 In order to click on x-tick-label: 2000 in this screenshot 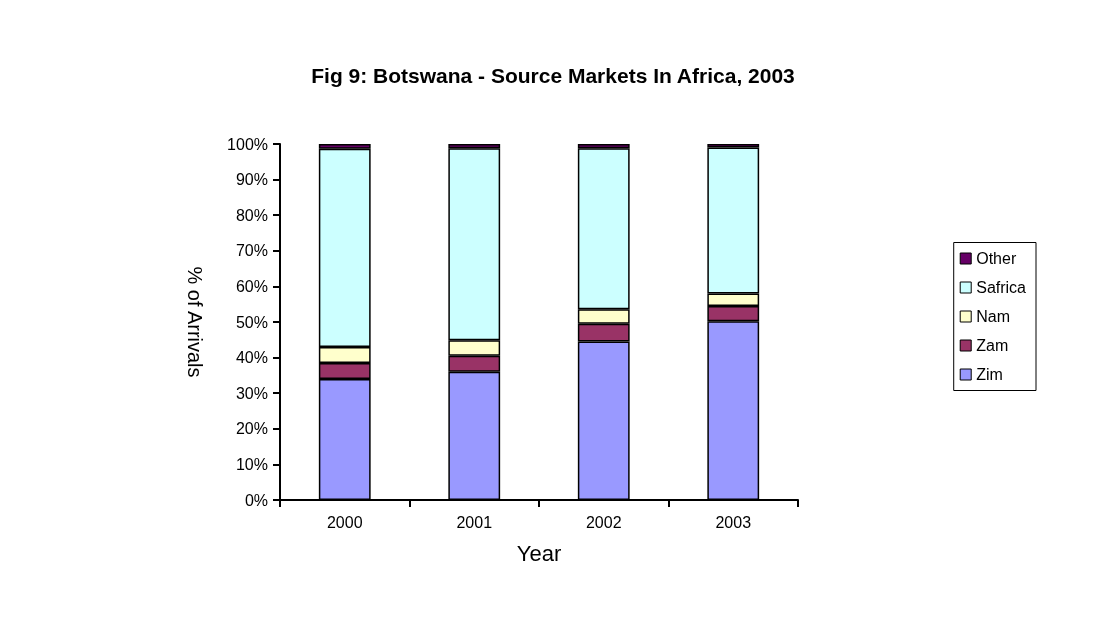, I will do `click(344, 522)`.